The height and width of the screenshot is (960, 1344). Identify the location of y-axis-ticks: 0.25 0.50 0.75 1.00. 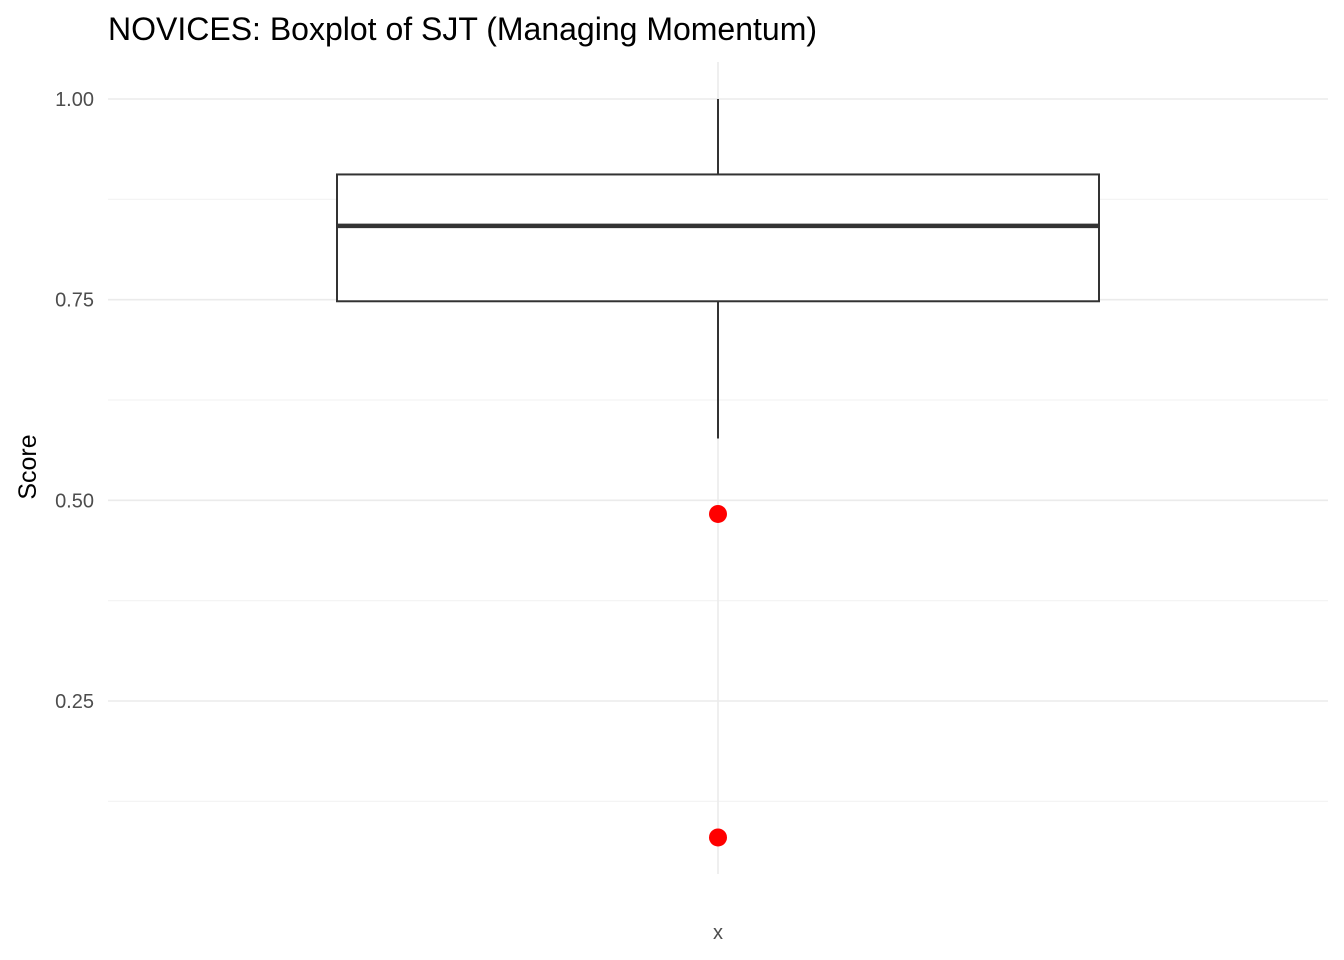
(74, 401).